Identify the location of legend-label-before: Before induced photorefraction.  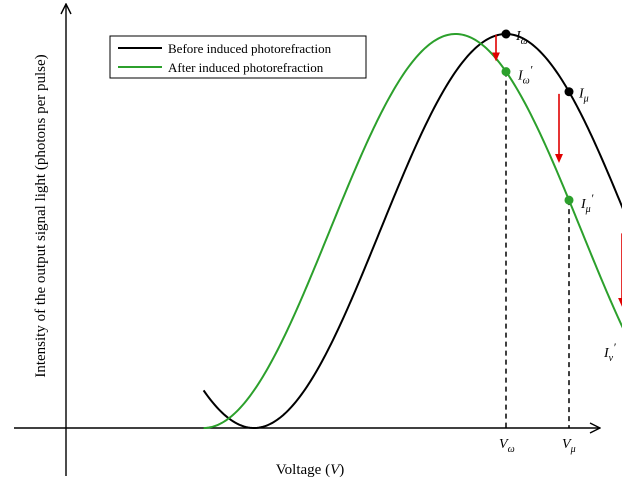
(250, 48).